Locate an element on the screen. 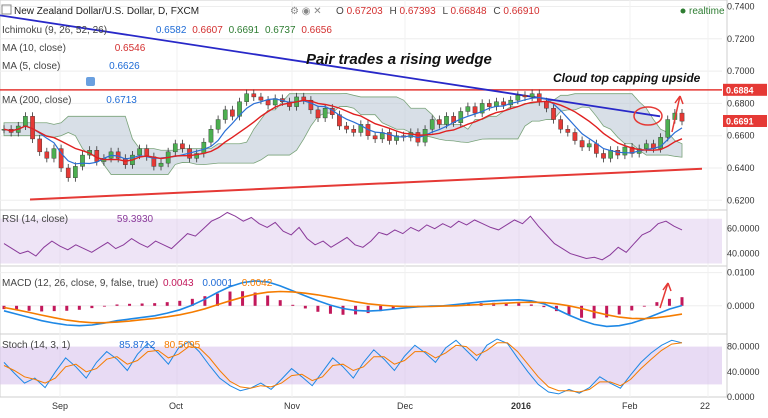 The image size is (768, 418). rsi-line is located at coordinates (343, 236).